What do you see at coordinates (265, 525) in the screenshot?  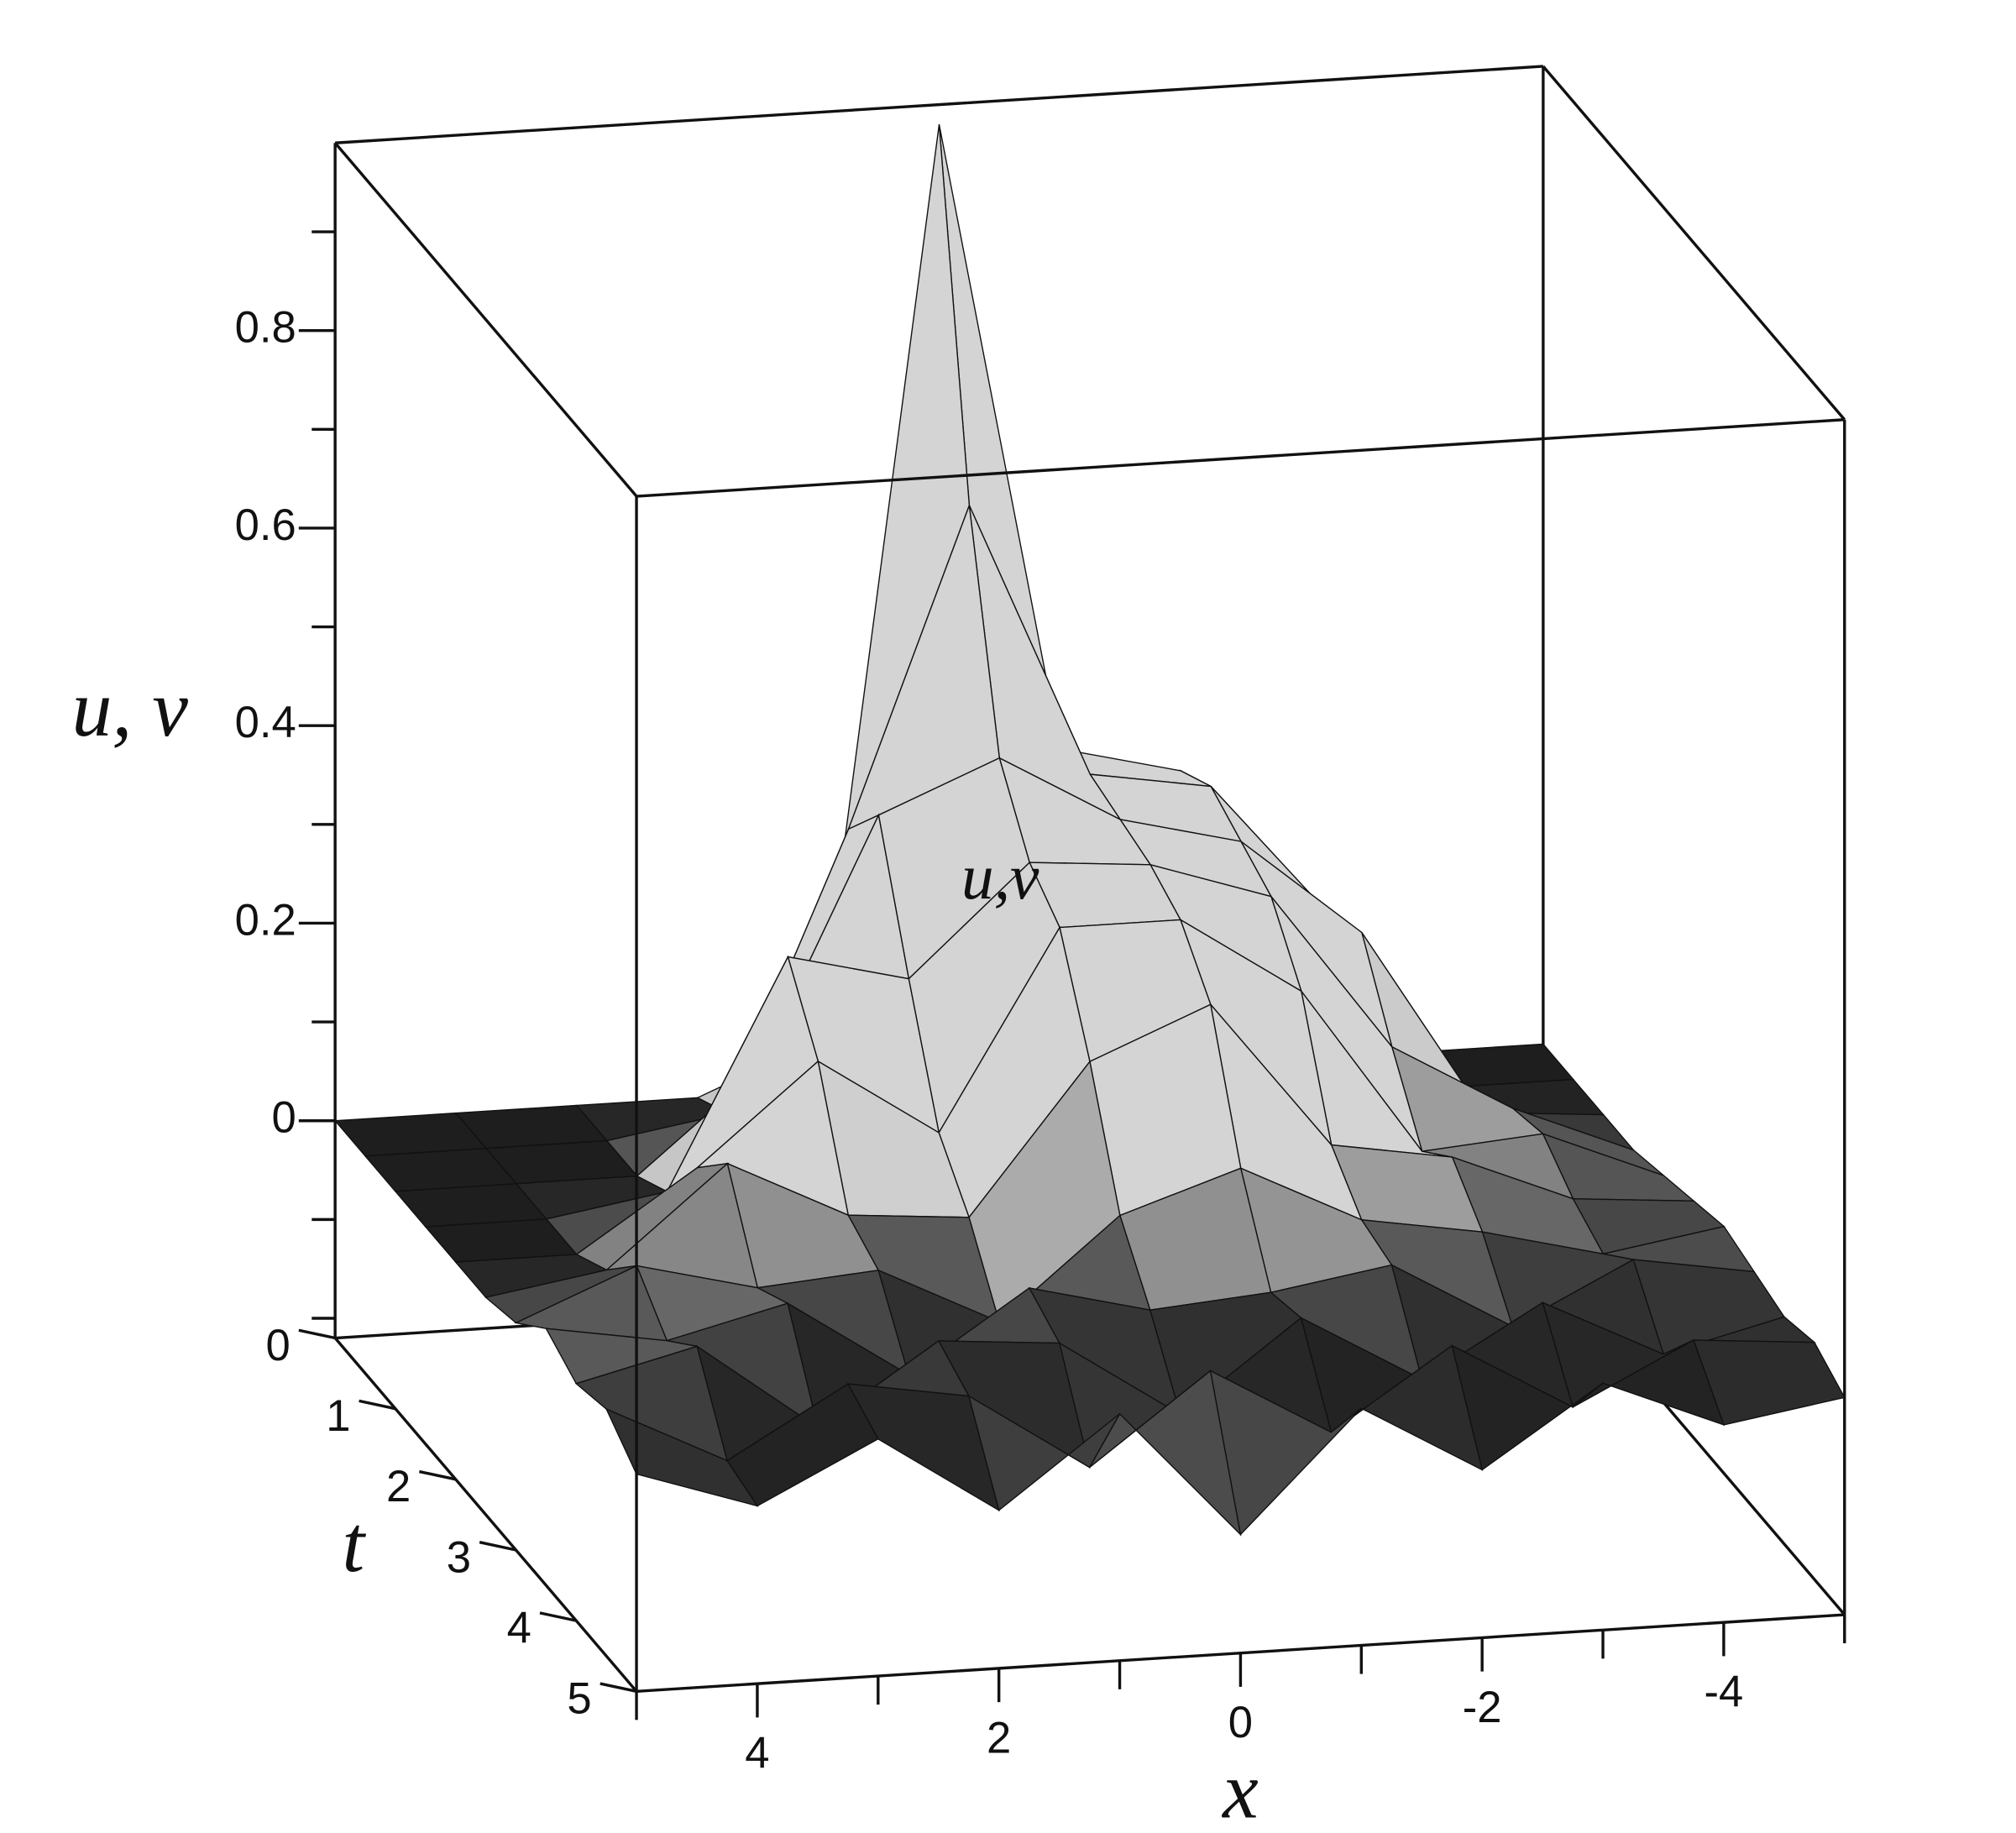 I see `z-tick-label: 0.6` at bounding box center [265, 525].